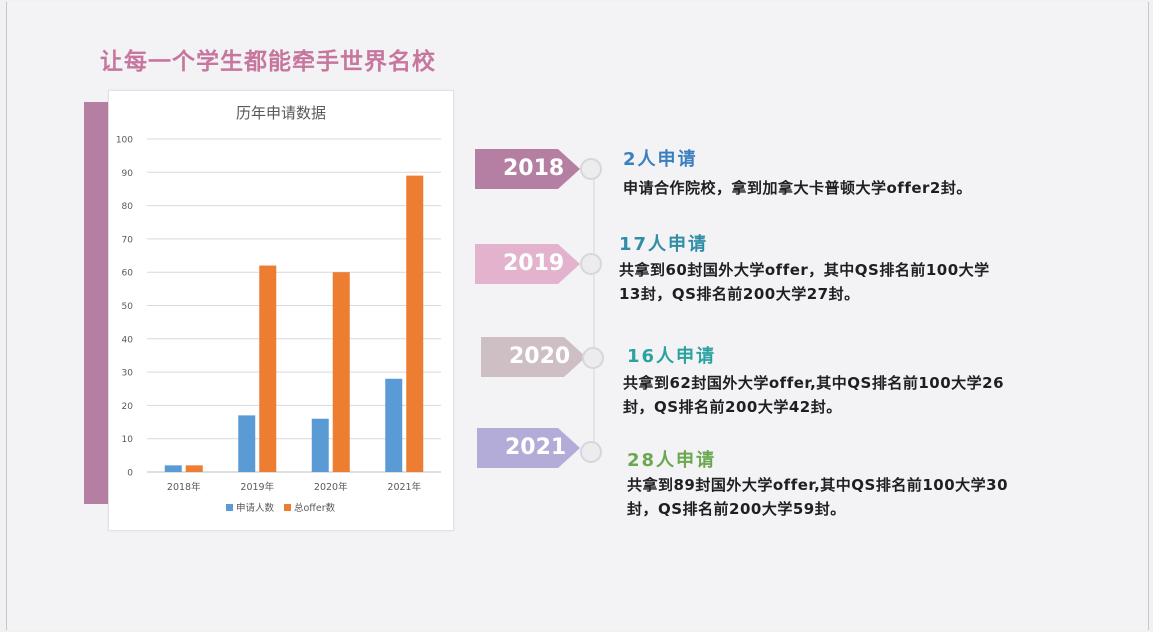 This screenshot has height=632, width=1153. I want to click on x-tick-label: 2021年, so click(404, 487).